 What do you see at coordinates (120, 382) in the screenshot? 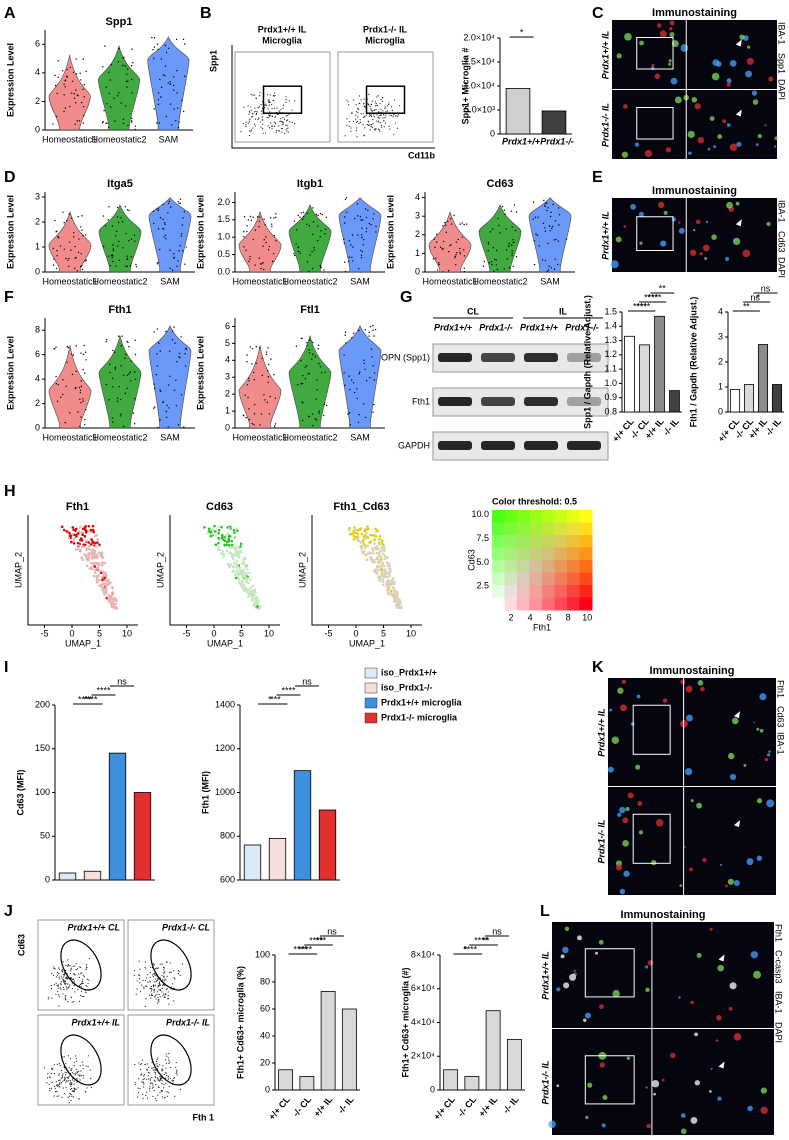
I see `violin` at bounding box center [120, 382].